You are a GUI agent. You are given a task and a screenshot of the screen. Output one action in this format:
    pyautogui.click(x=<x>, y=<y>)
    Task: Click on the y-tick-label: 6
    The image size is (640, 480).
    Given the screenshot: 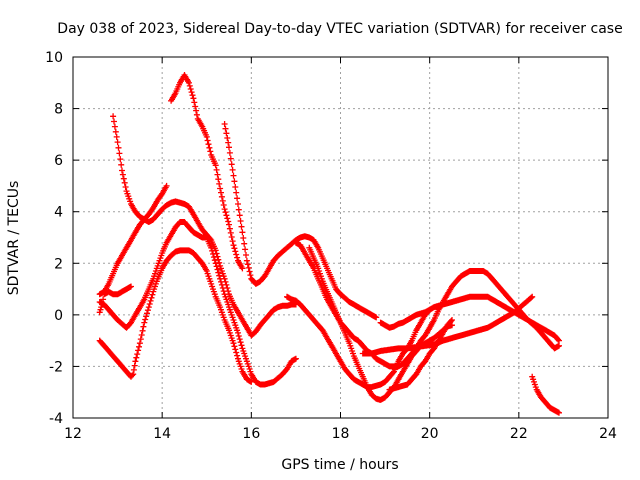 What is the action you would take?
    pyautogui.click(x=58, y=161)
    